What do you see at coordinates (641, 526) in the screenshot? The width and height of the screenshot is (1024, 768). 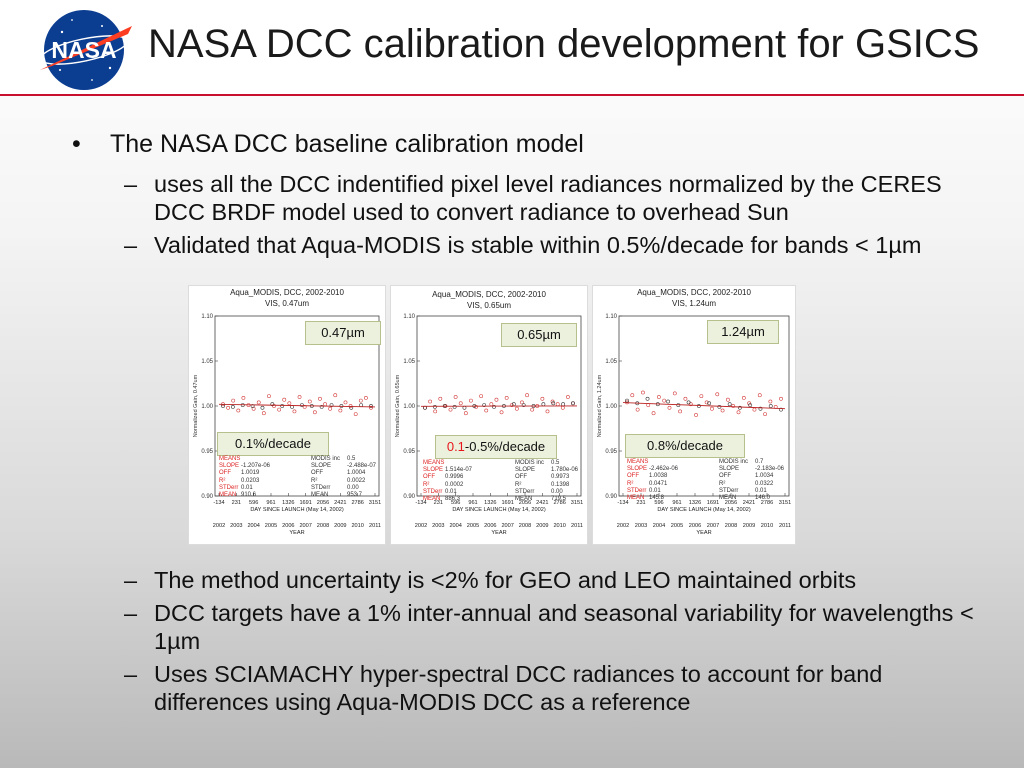 I see `year-tick-label: 2003` at bounding box center [641, 526].